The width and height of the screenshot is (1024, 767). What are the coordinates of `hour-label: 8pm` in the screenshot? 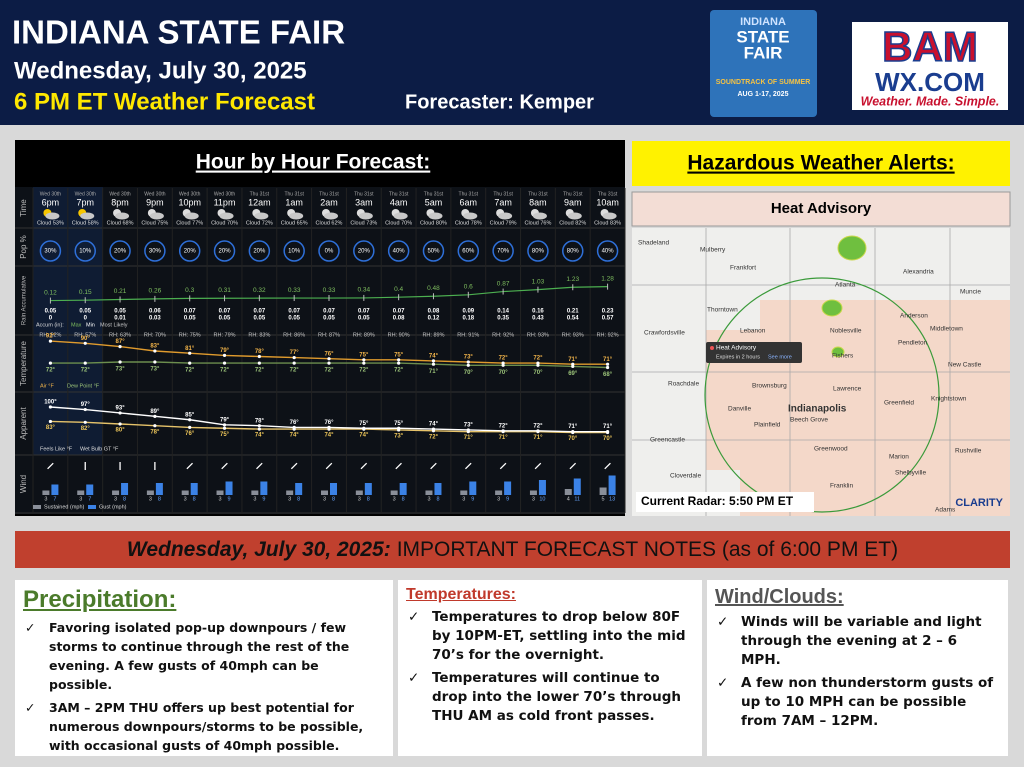 It's located at (120, 202).